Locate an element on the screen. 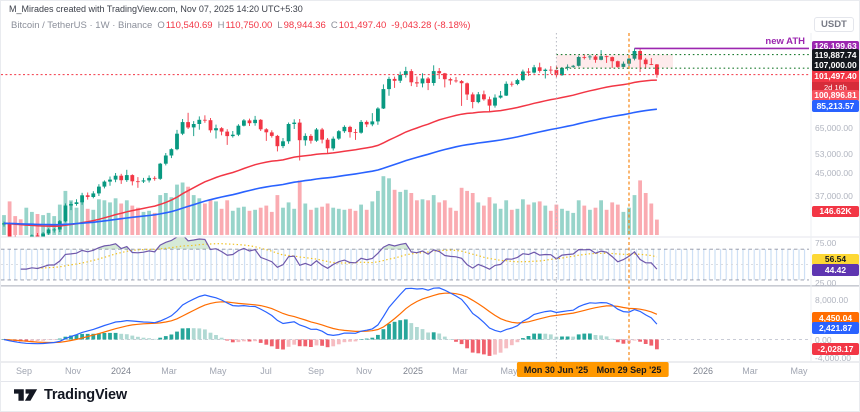 This screenshot has height=412, width=860. macd-signal-line is located at coordinates (330, 318).